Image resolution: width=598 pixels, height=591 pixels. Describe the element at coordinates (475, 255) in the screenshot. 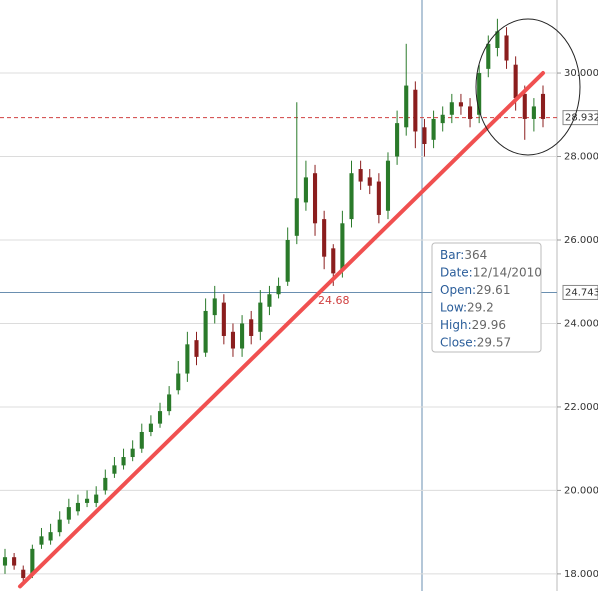

I see `tooltip-value: 364` at that location.